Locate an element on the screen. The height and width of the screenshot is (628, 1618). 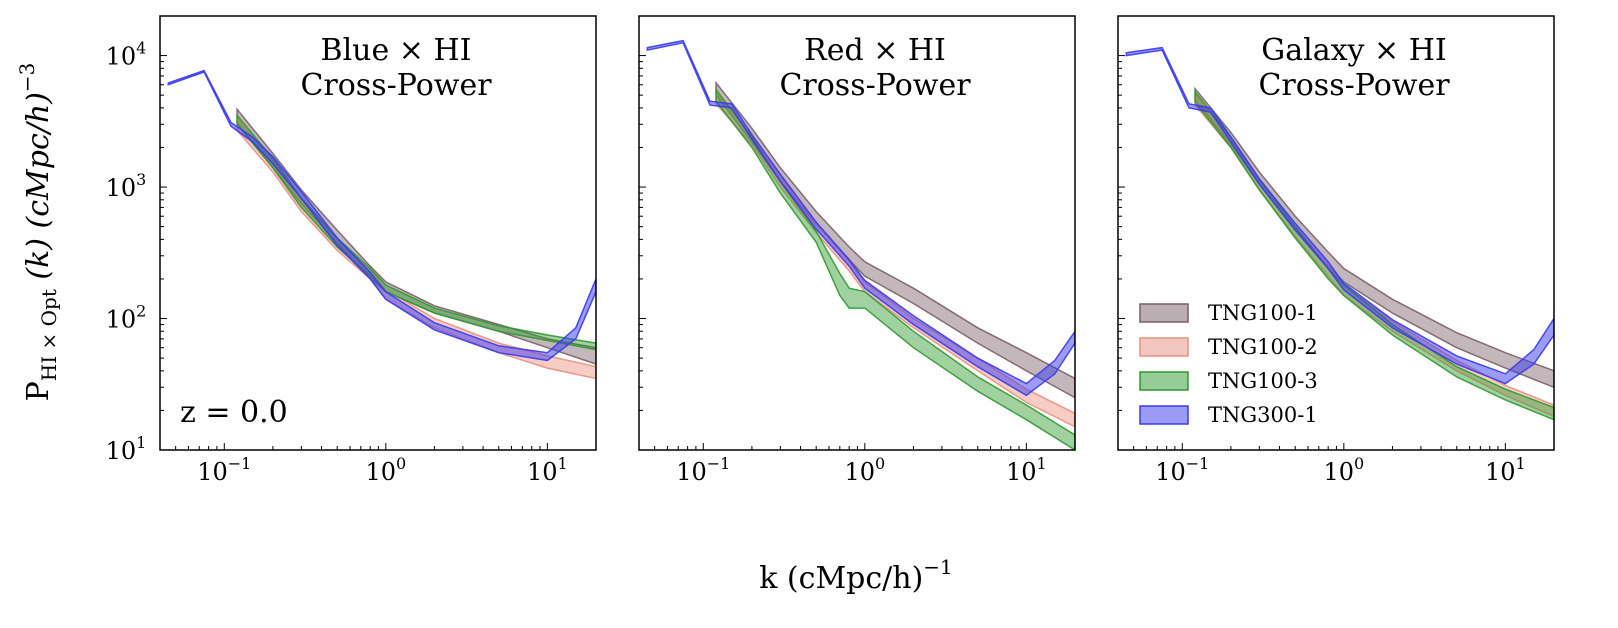
y-axis-label-sub: HI × Opt is located at coordinates (49, 335).